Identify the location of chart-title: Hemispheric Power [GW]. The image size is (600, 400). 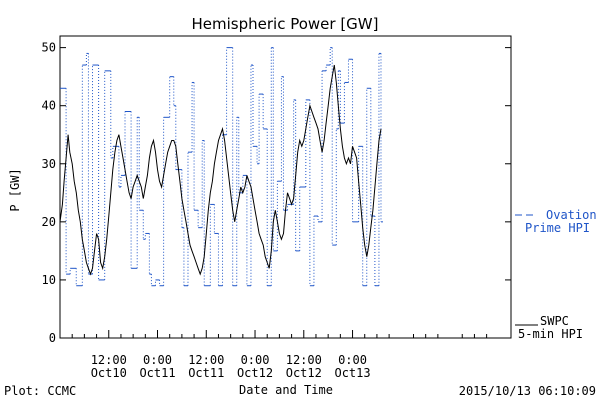
(285, 24).